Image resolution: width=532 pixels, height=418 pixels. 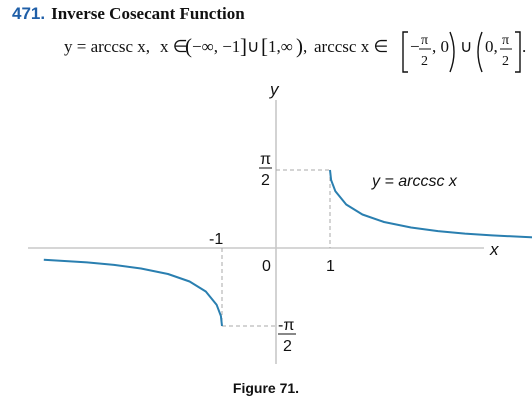 I want to click on range-two-1: 2, so click(x=424, y=61).